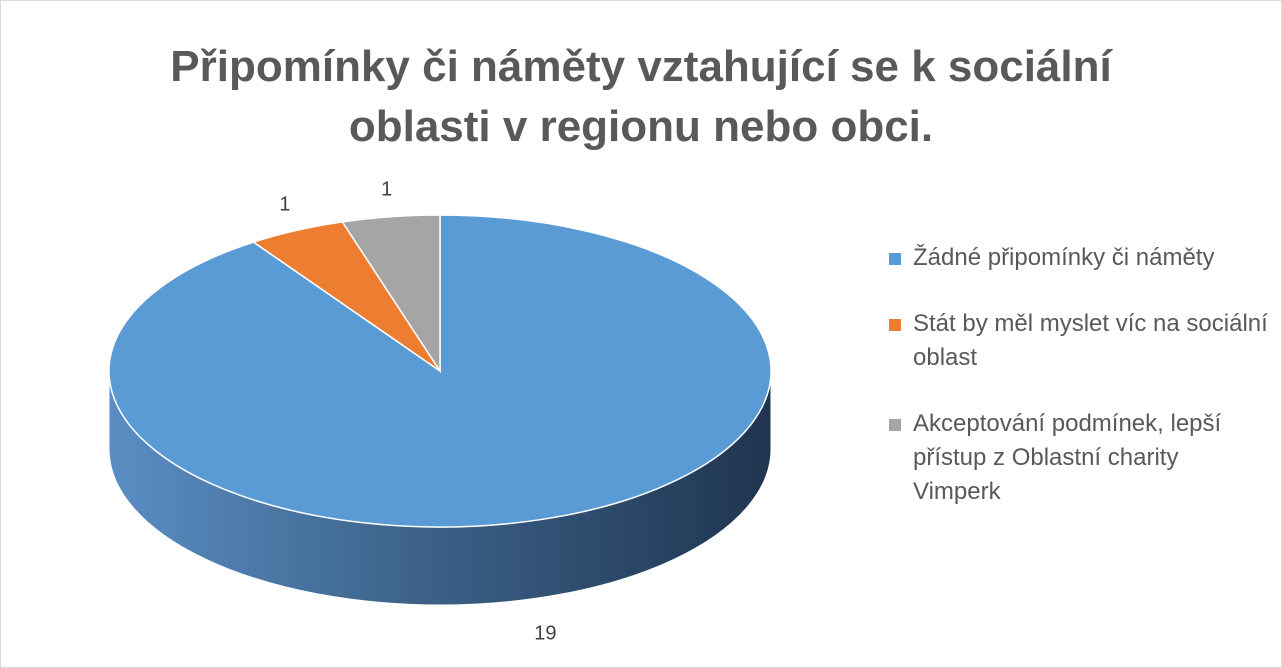  What do you see at coordinates (545, 633) in the screenshot?
I see `data-label: 19` at bounding box center [545, 633].